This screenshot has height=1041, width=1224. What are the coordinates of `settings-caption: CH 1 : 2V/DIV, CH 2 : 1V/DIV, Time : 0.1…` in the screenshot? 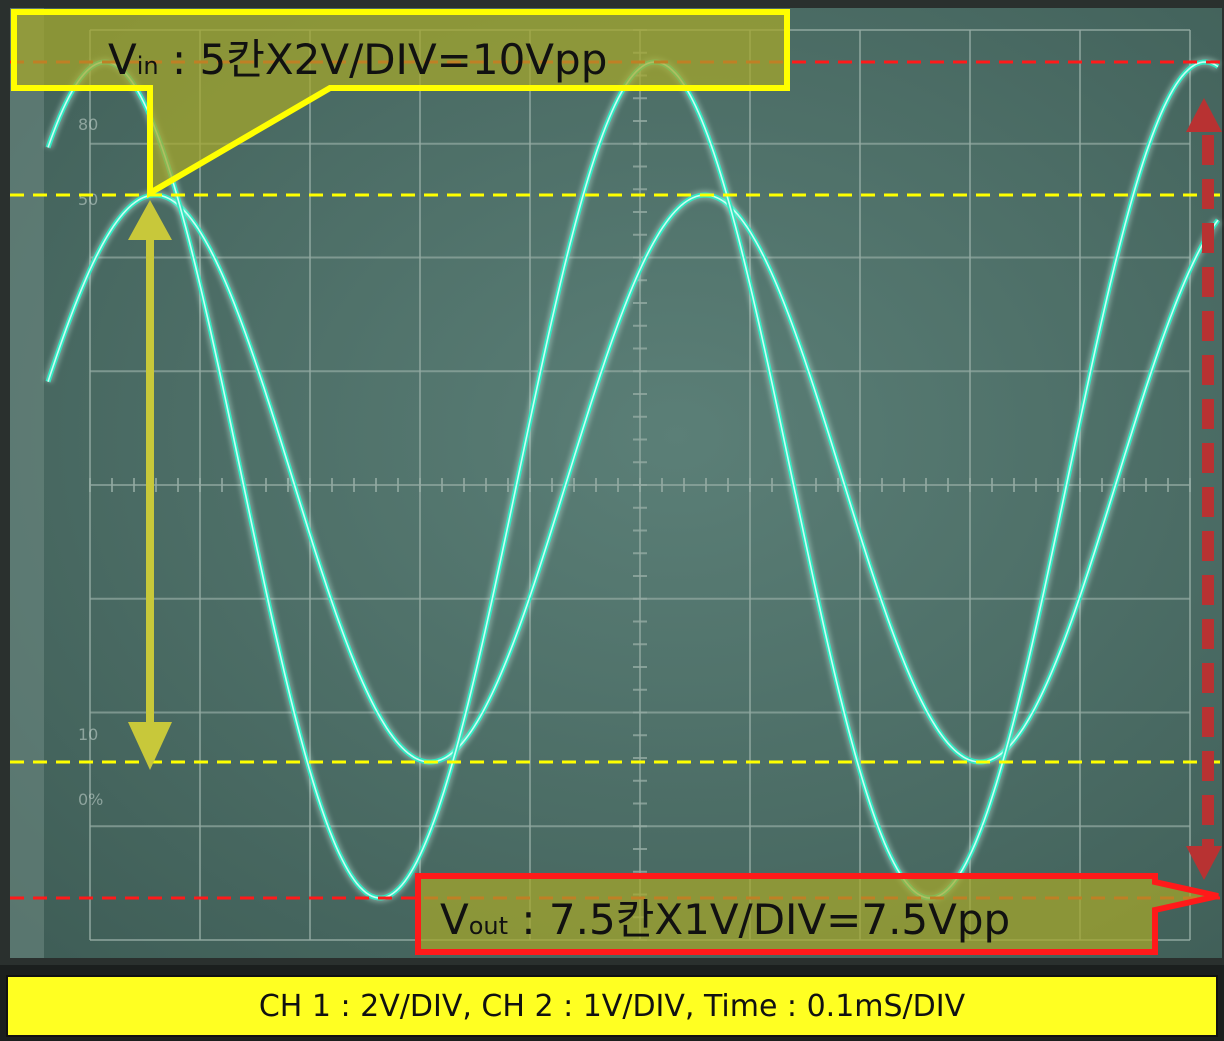 It's located at (612, 1006).